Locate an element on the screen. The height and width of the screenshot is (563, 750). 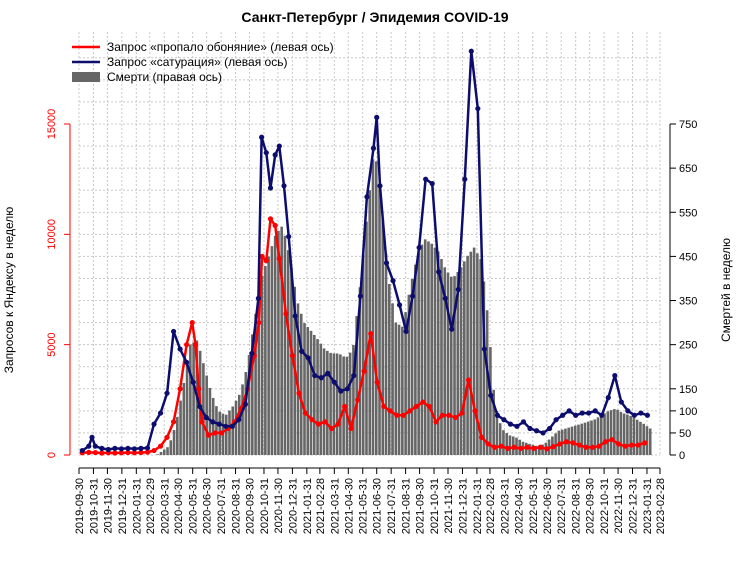
x-tick-label: 2020-01-31 is located at coordinates (137, 506).